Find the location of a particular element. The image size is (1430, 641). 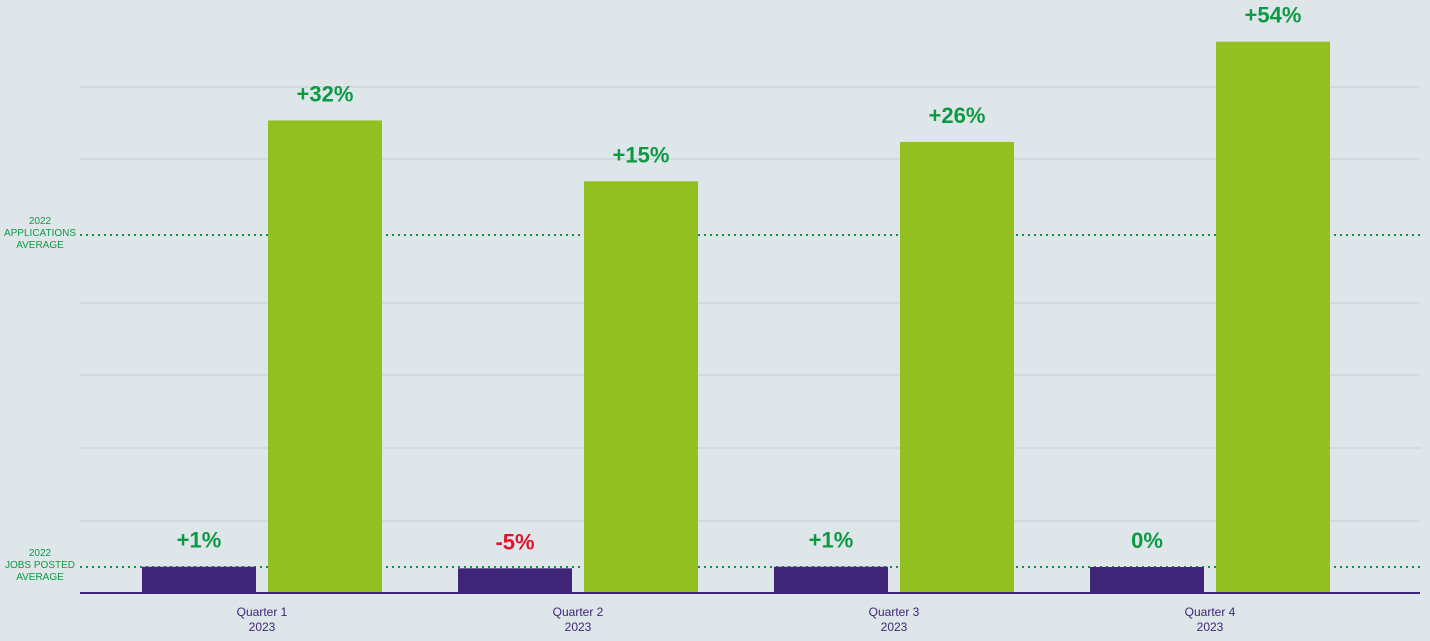

applications-change-label: +32% is located at coordinates (325, 93).